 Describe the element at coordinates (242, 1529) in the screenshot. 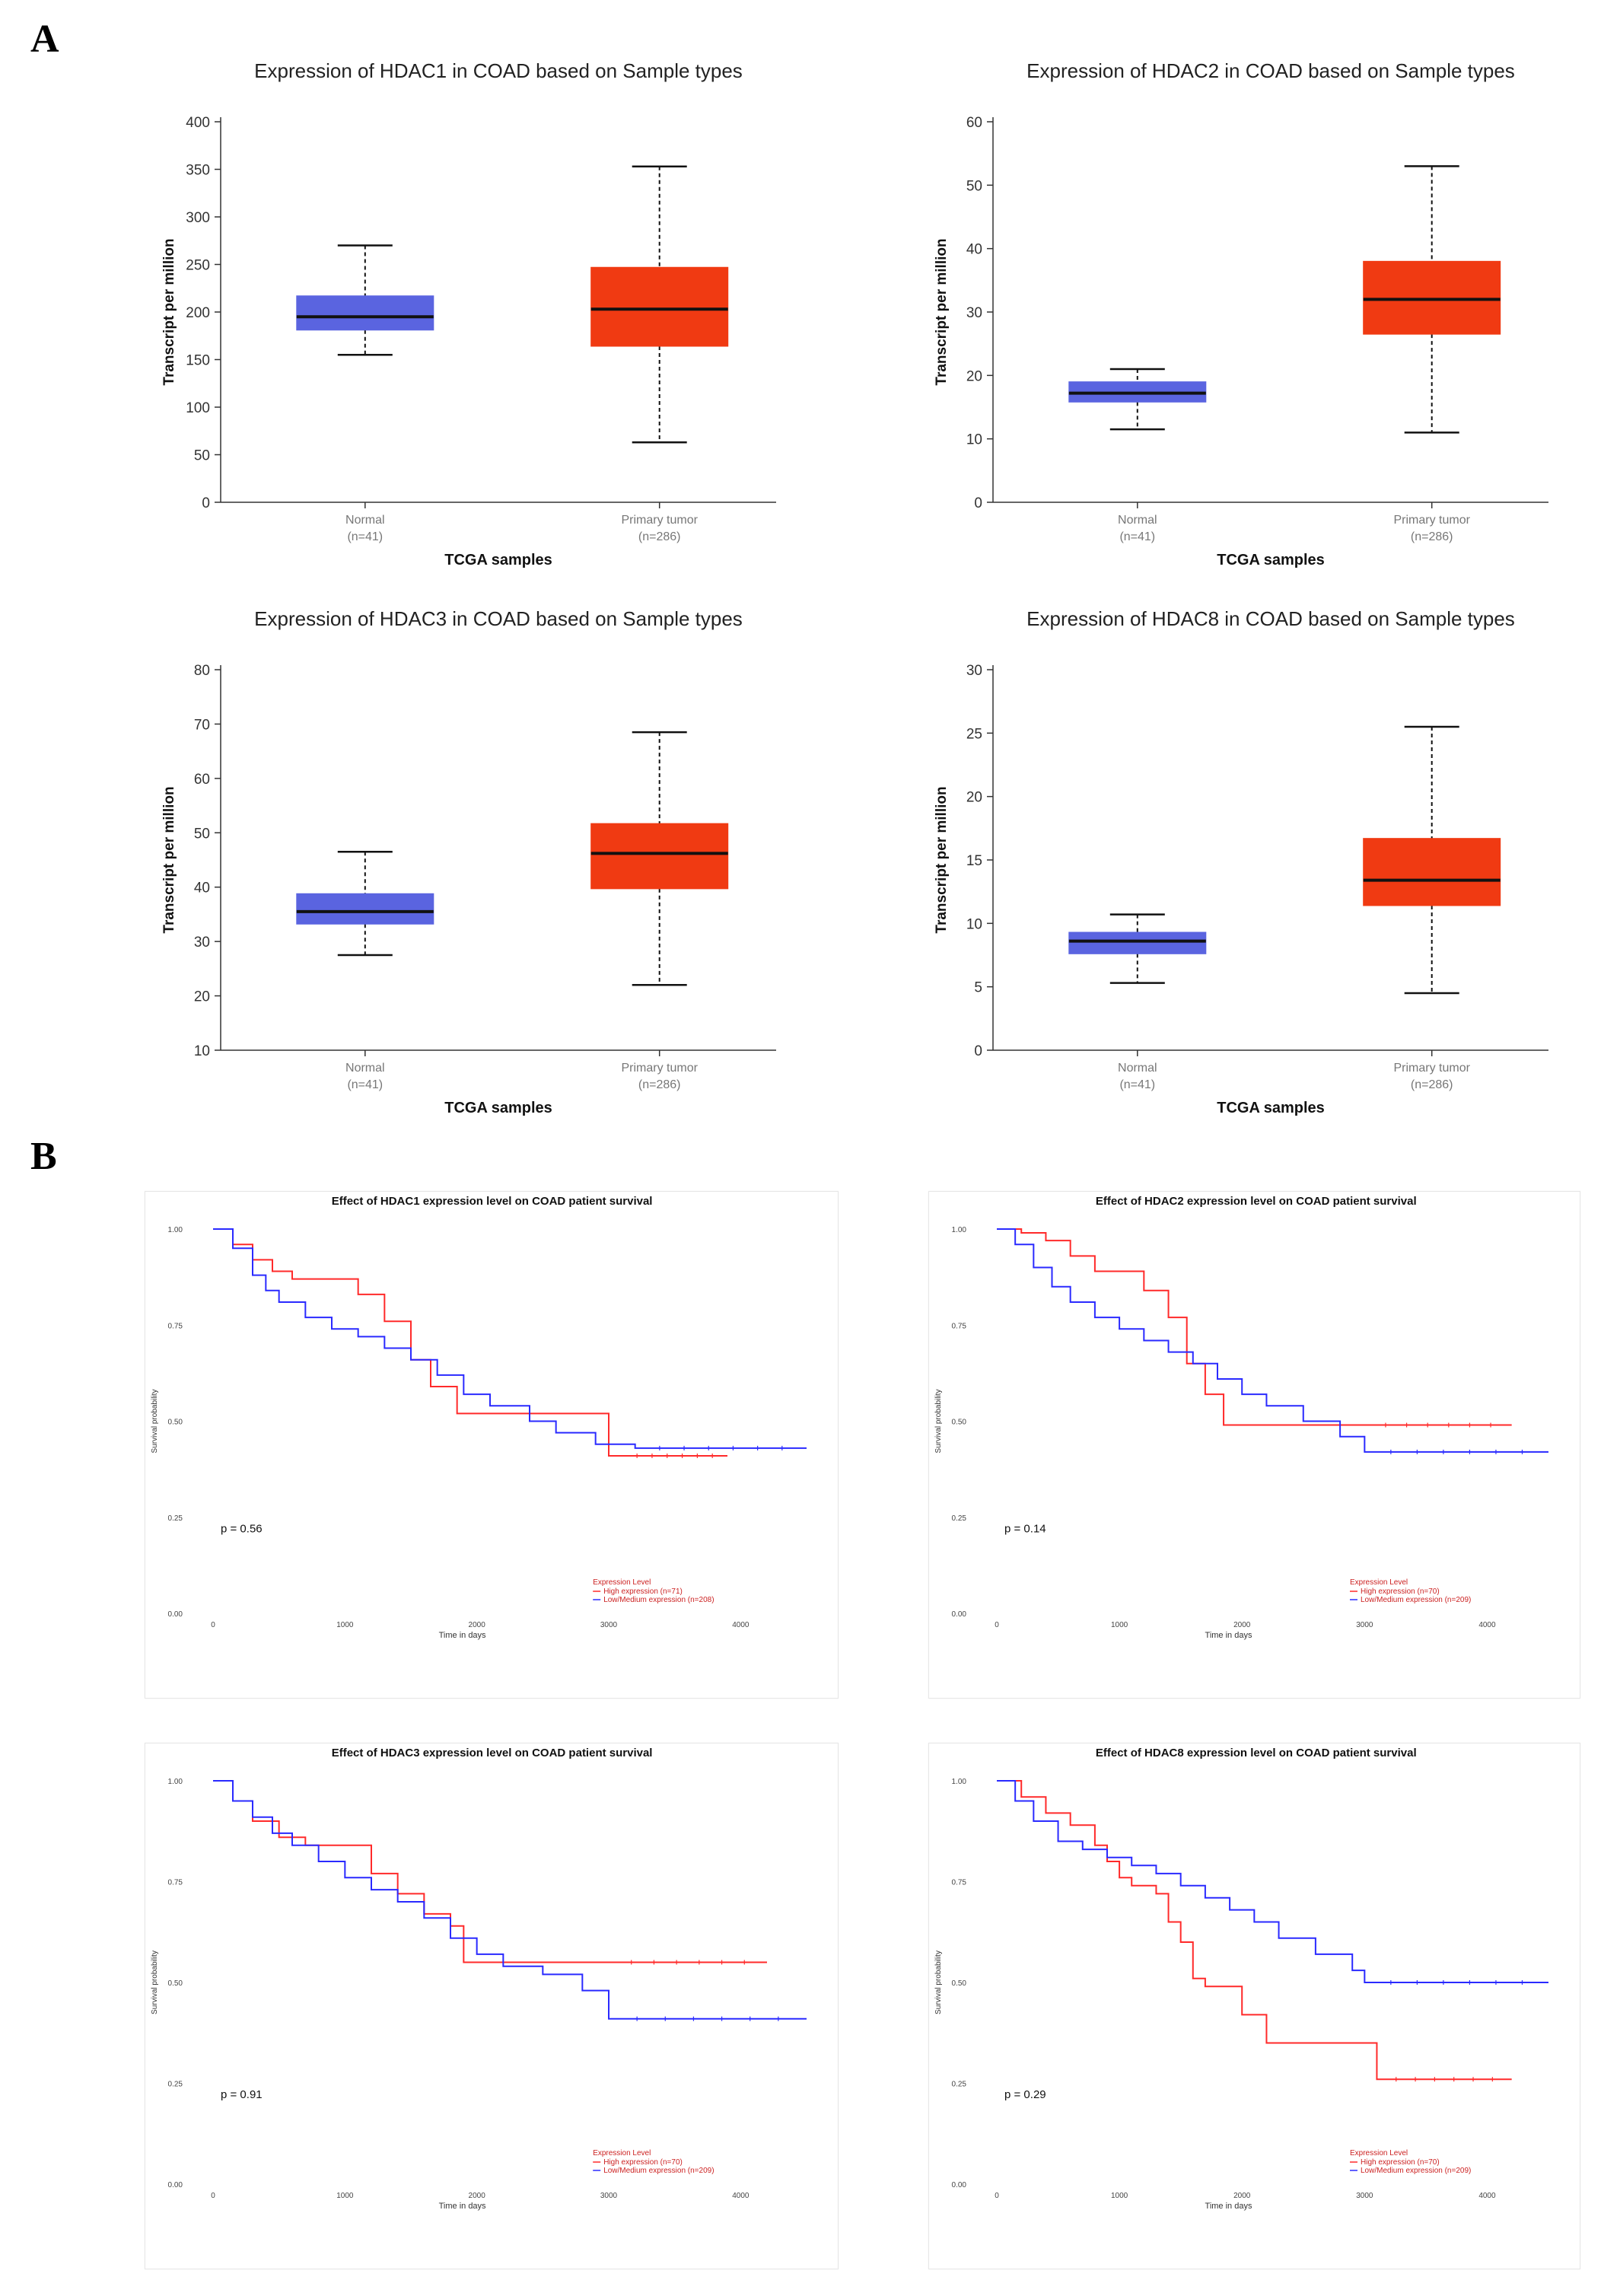

I see `p-value-label: p = 0.56` at that location.